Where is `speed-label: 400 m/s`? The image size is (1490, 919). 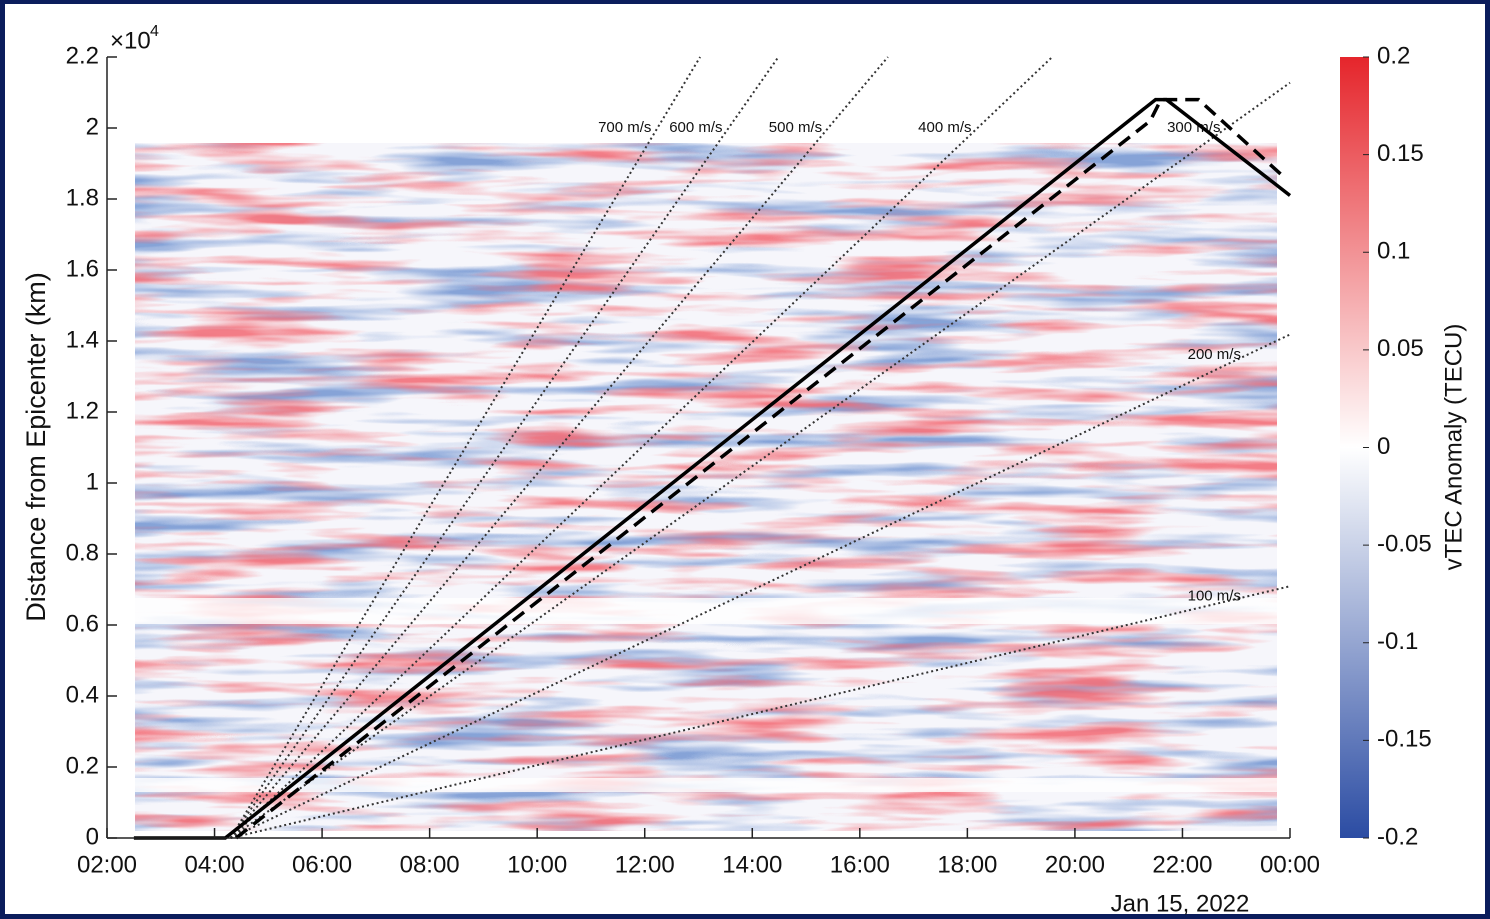 speed-label: 400 m/s is located at coordinates (944, 127).